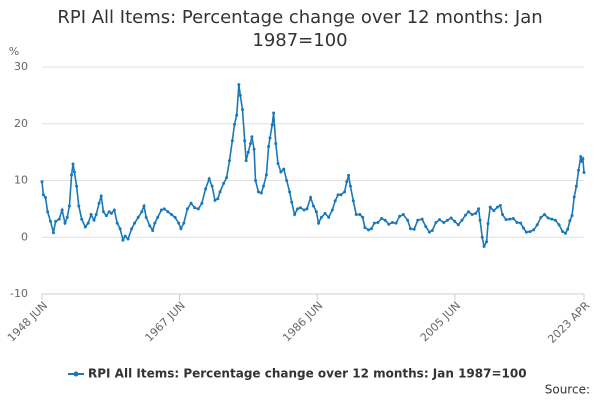 This screenshot has height=400, width=600. What do you see at coordinates (76, 374) in the screenshot?
I see `legend-marker` at bounding box center [76, 374].